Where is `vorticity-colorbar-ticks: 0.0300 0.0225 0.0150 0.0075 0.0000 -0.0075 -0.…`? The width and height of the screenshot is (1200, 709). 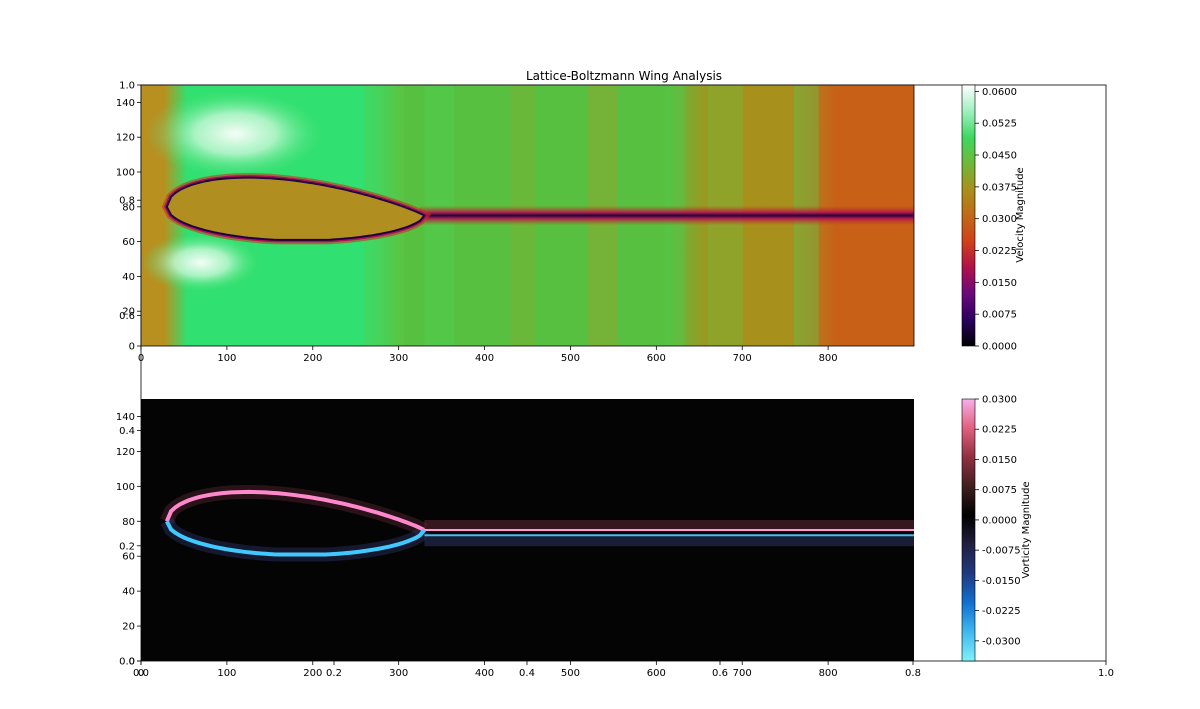
vorticity-colorbar-ticks: 0.0300 0.0225 0.0150 0.0075 0.0000 -0.0075 -0.… is located at coordinates (998, 521).